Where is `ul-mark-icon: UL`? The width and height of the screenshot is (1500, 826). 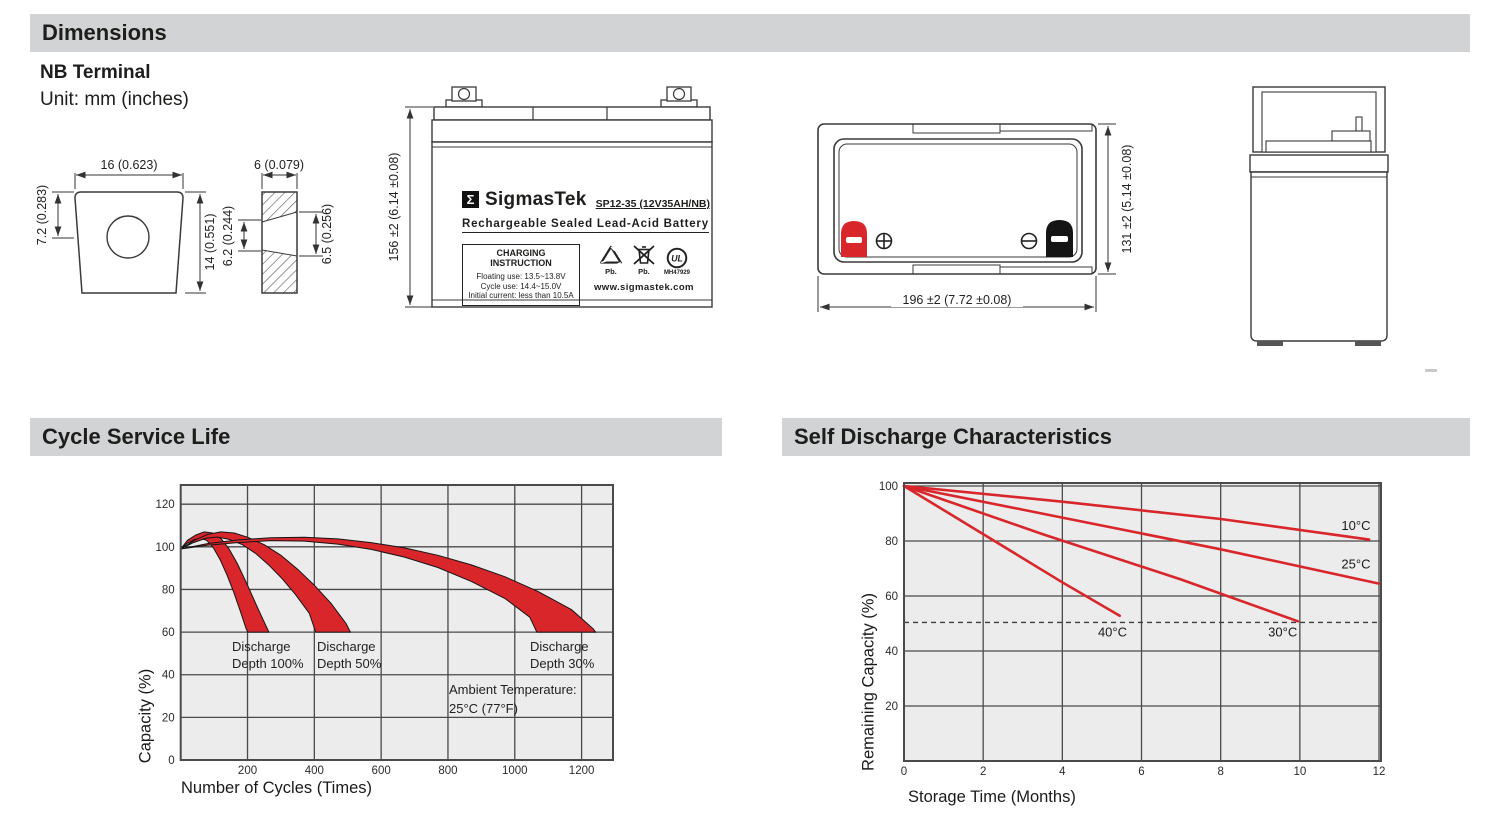
ul-mark-icon: UL is located at coordinates (677, 258).